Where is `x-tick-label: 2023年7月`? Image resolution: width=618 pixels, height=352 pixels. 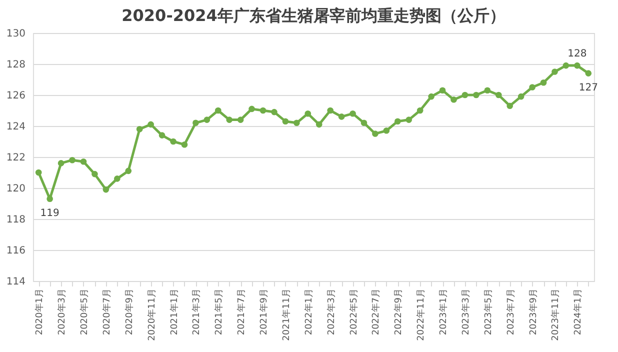 x-tick-label: 2023年7月 is located at coordinates (510, 312).